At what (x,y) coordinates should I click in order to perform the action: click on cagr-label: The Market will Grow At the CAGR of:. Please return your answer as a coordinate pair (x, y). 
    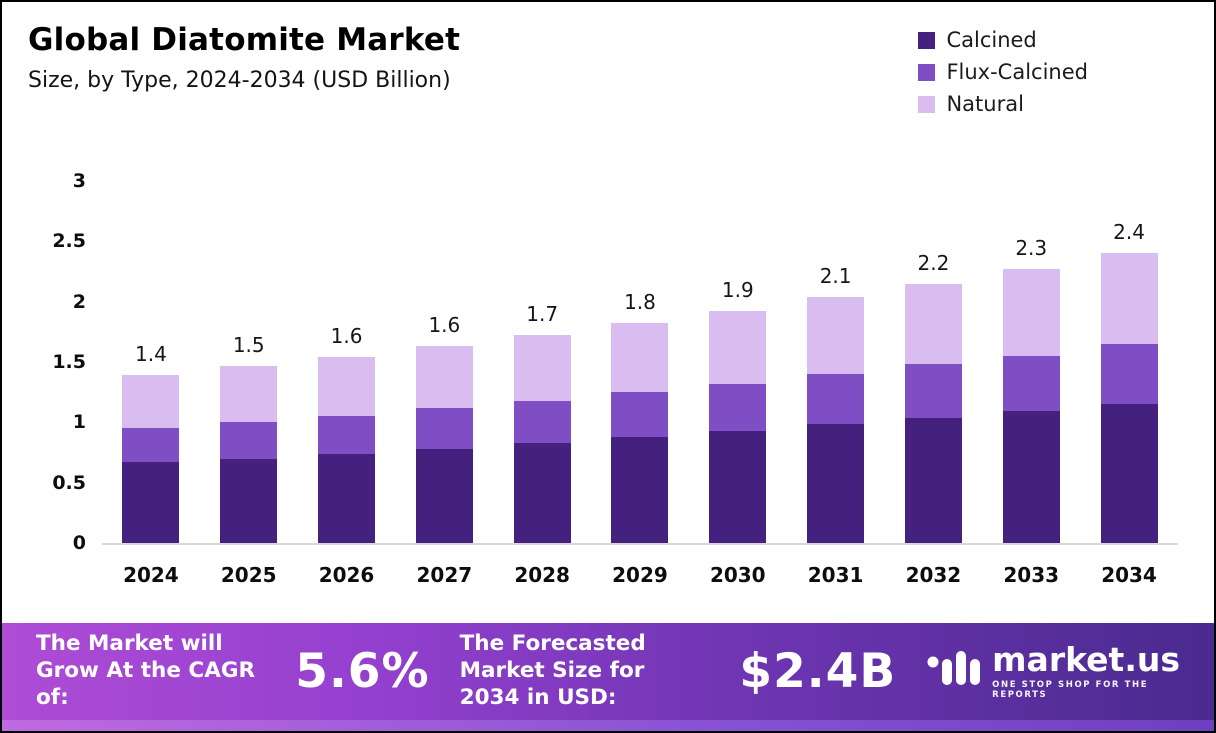
    Looking at the image, I should click on (146, 670).